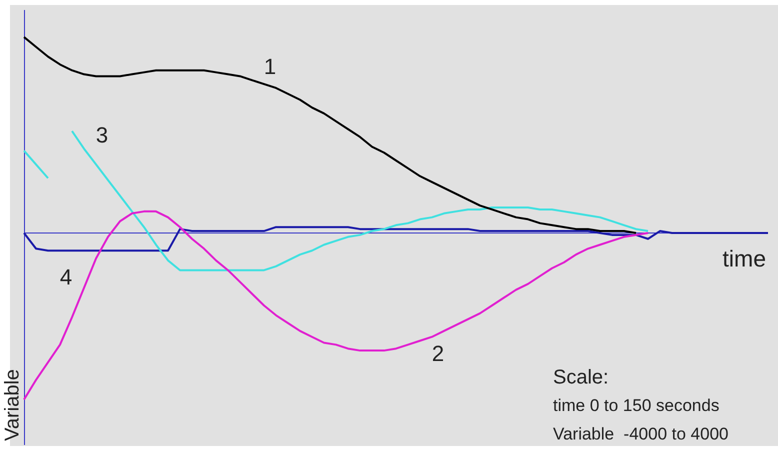 The height and width of the screenshot is (450, 778). I want to click on series-label: 3, so click(102, 135).